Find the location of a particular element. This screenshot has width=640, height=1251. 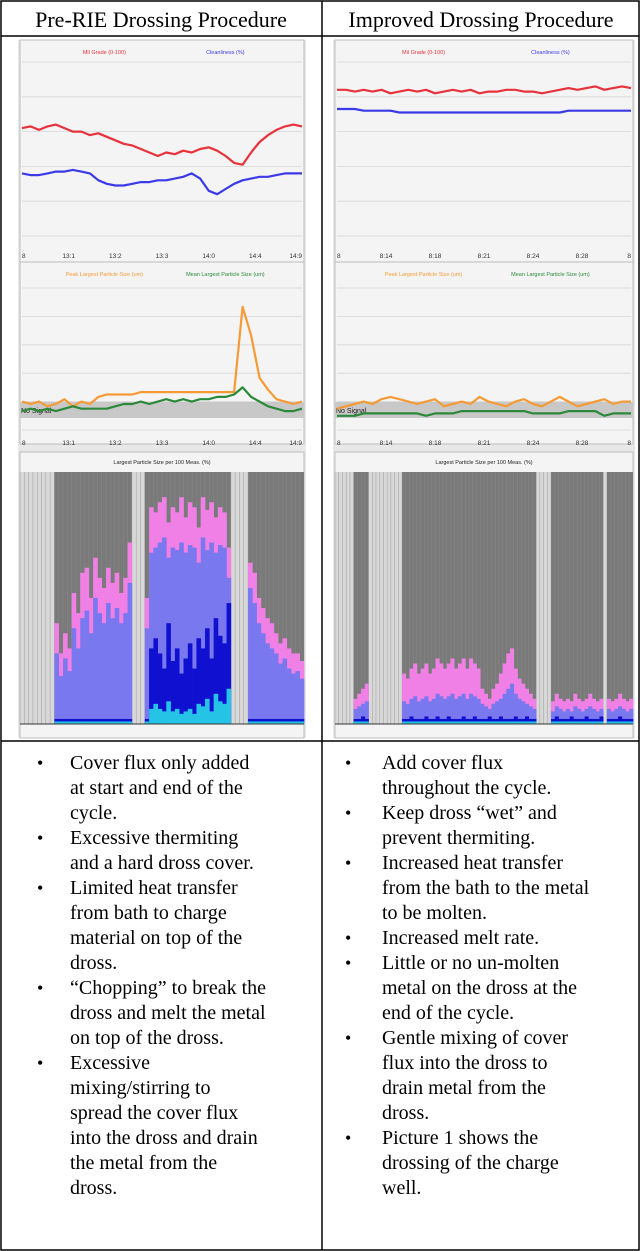

bullet-item: Increased melt rate. is located at coordinates (460, 938).